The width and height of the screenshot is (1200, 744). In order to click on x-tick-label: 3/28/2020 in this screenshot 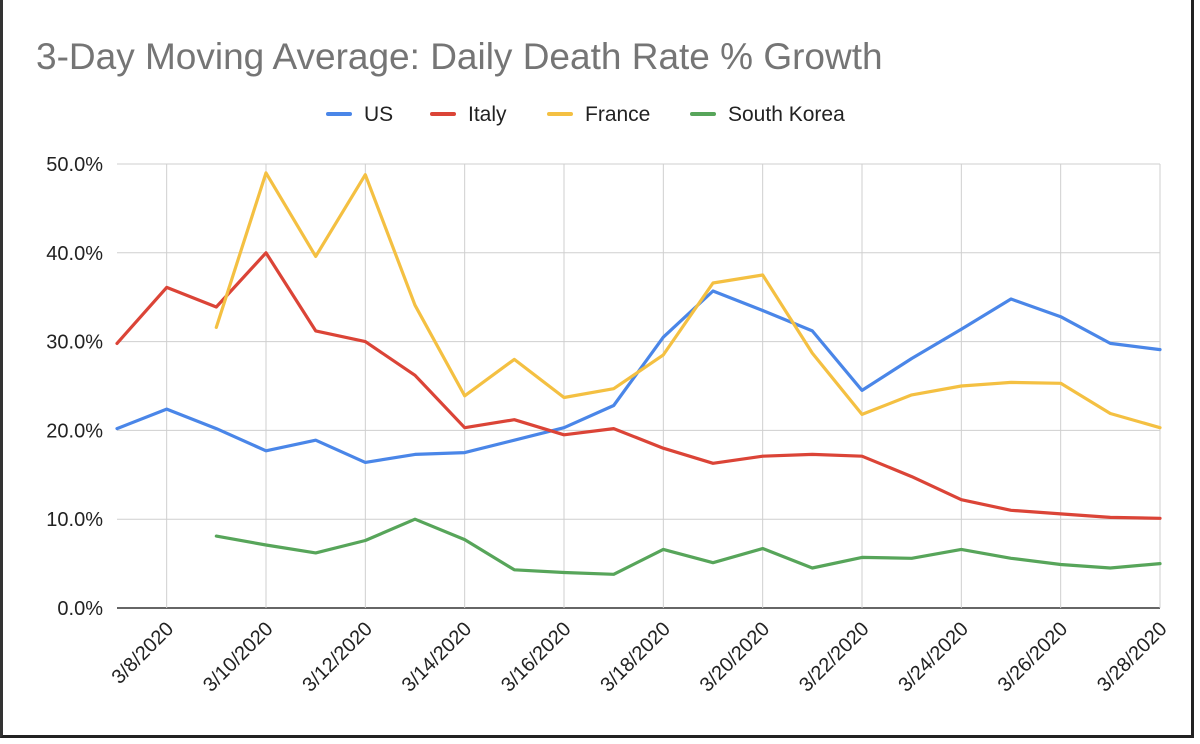, I will do `click(1132, 657)`.